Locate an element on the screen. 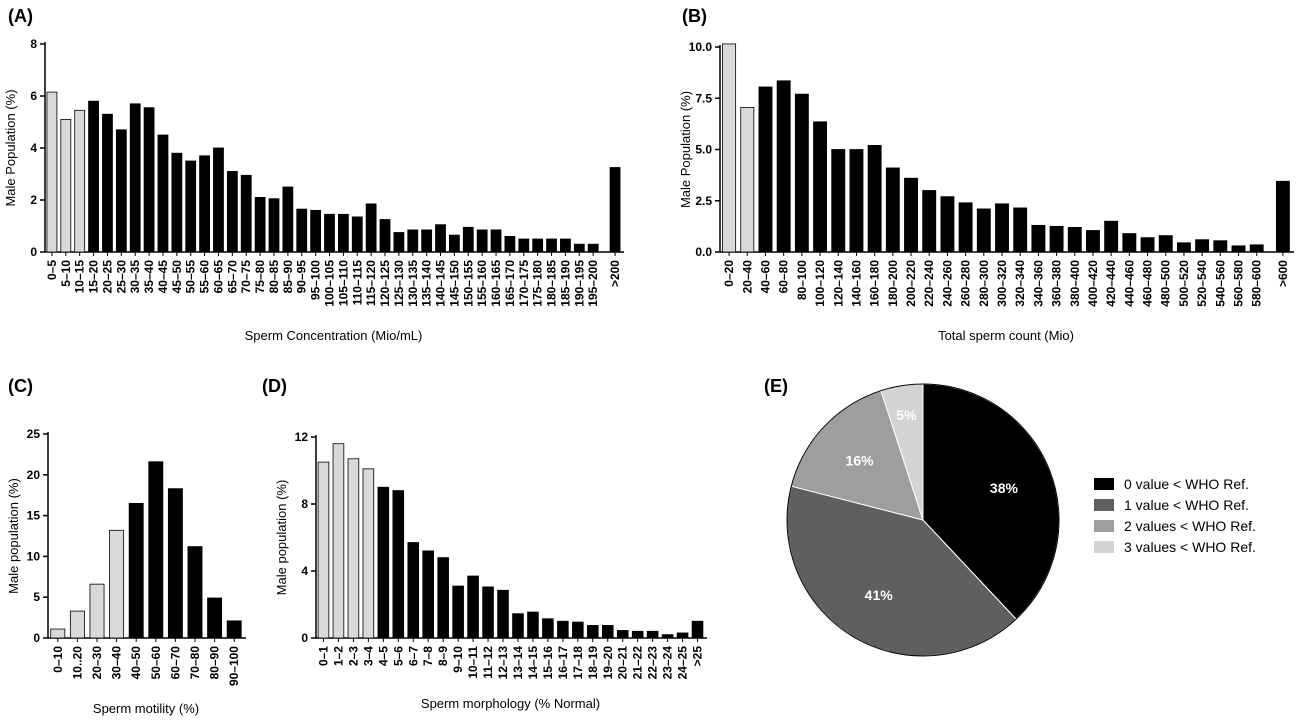 The height and width of the screenshot is (720, 1300). x-axis-title: Sperm morphology (% Normal) is located at coordinates (510, 703).